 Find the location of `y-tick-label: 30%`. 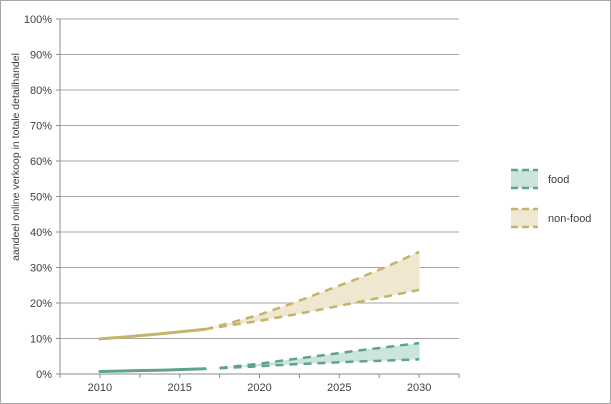

y-tick-label: 30% is located at coordinates (41, 269).